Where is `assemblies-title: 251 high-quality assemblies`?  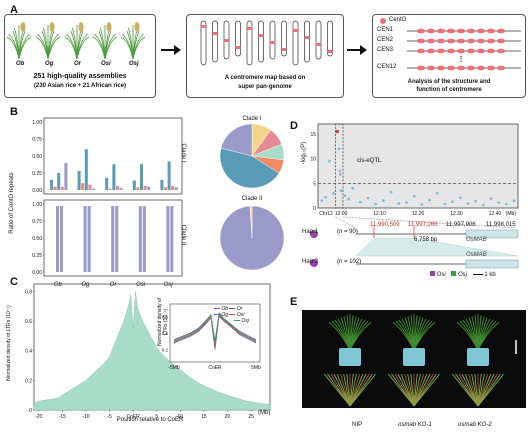
assemblies-title: 251 high-quality assemblies is located at coordinates (80, 76).